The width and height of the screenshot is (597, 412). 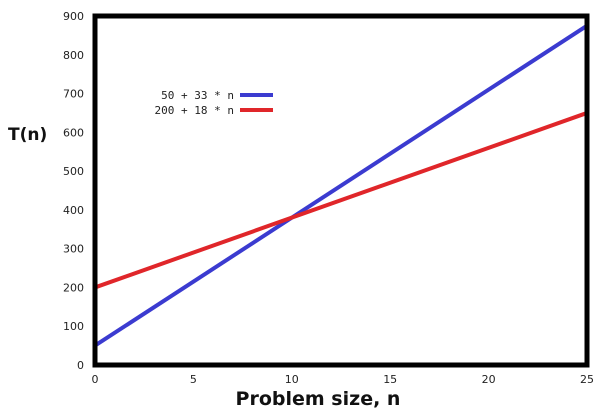 What do you see at coordinates (390, 379) in the screenshot?
I see `x-tick-label: 15` at bounding box center [390, 379].